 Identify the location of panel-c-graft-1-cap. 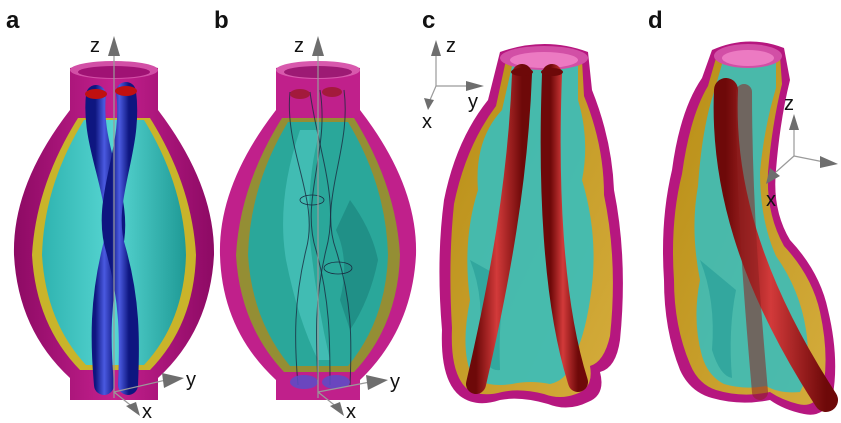
(522, 72).